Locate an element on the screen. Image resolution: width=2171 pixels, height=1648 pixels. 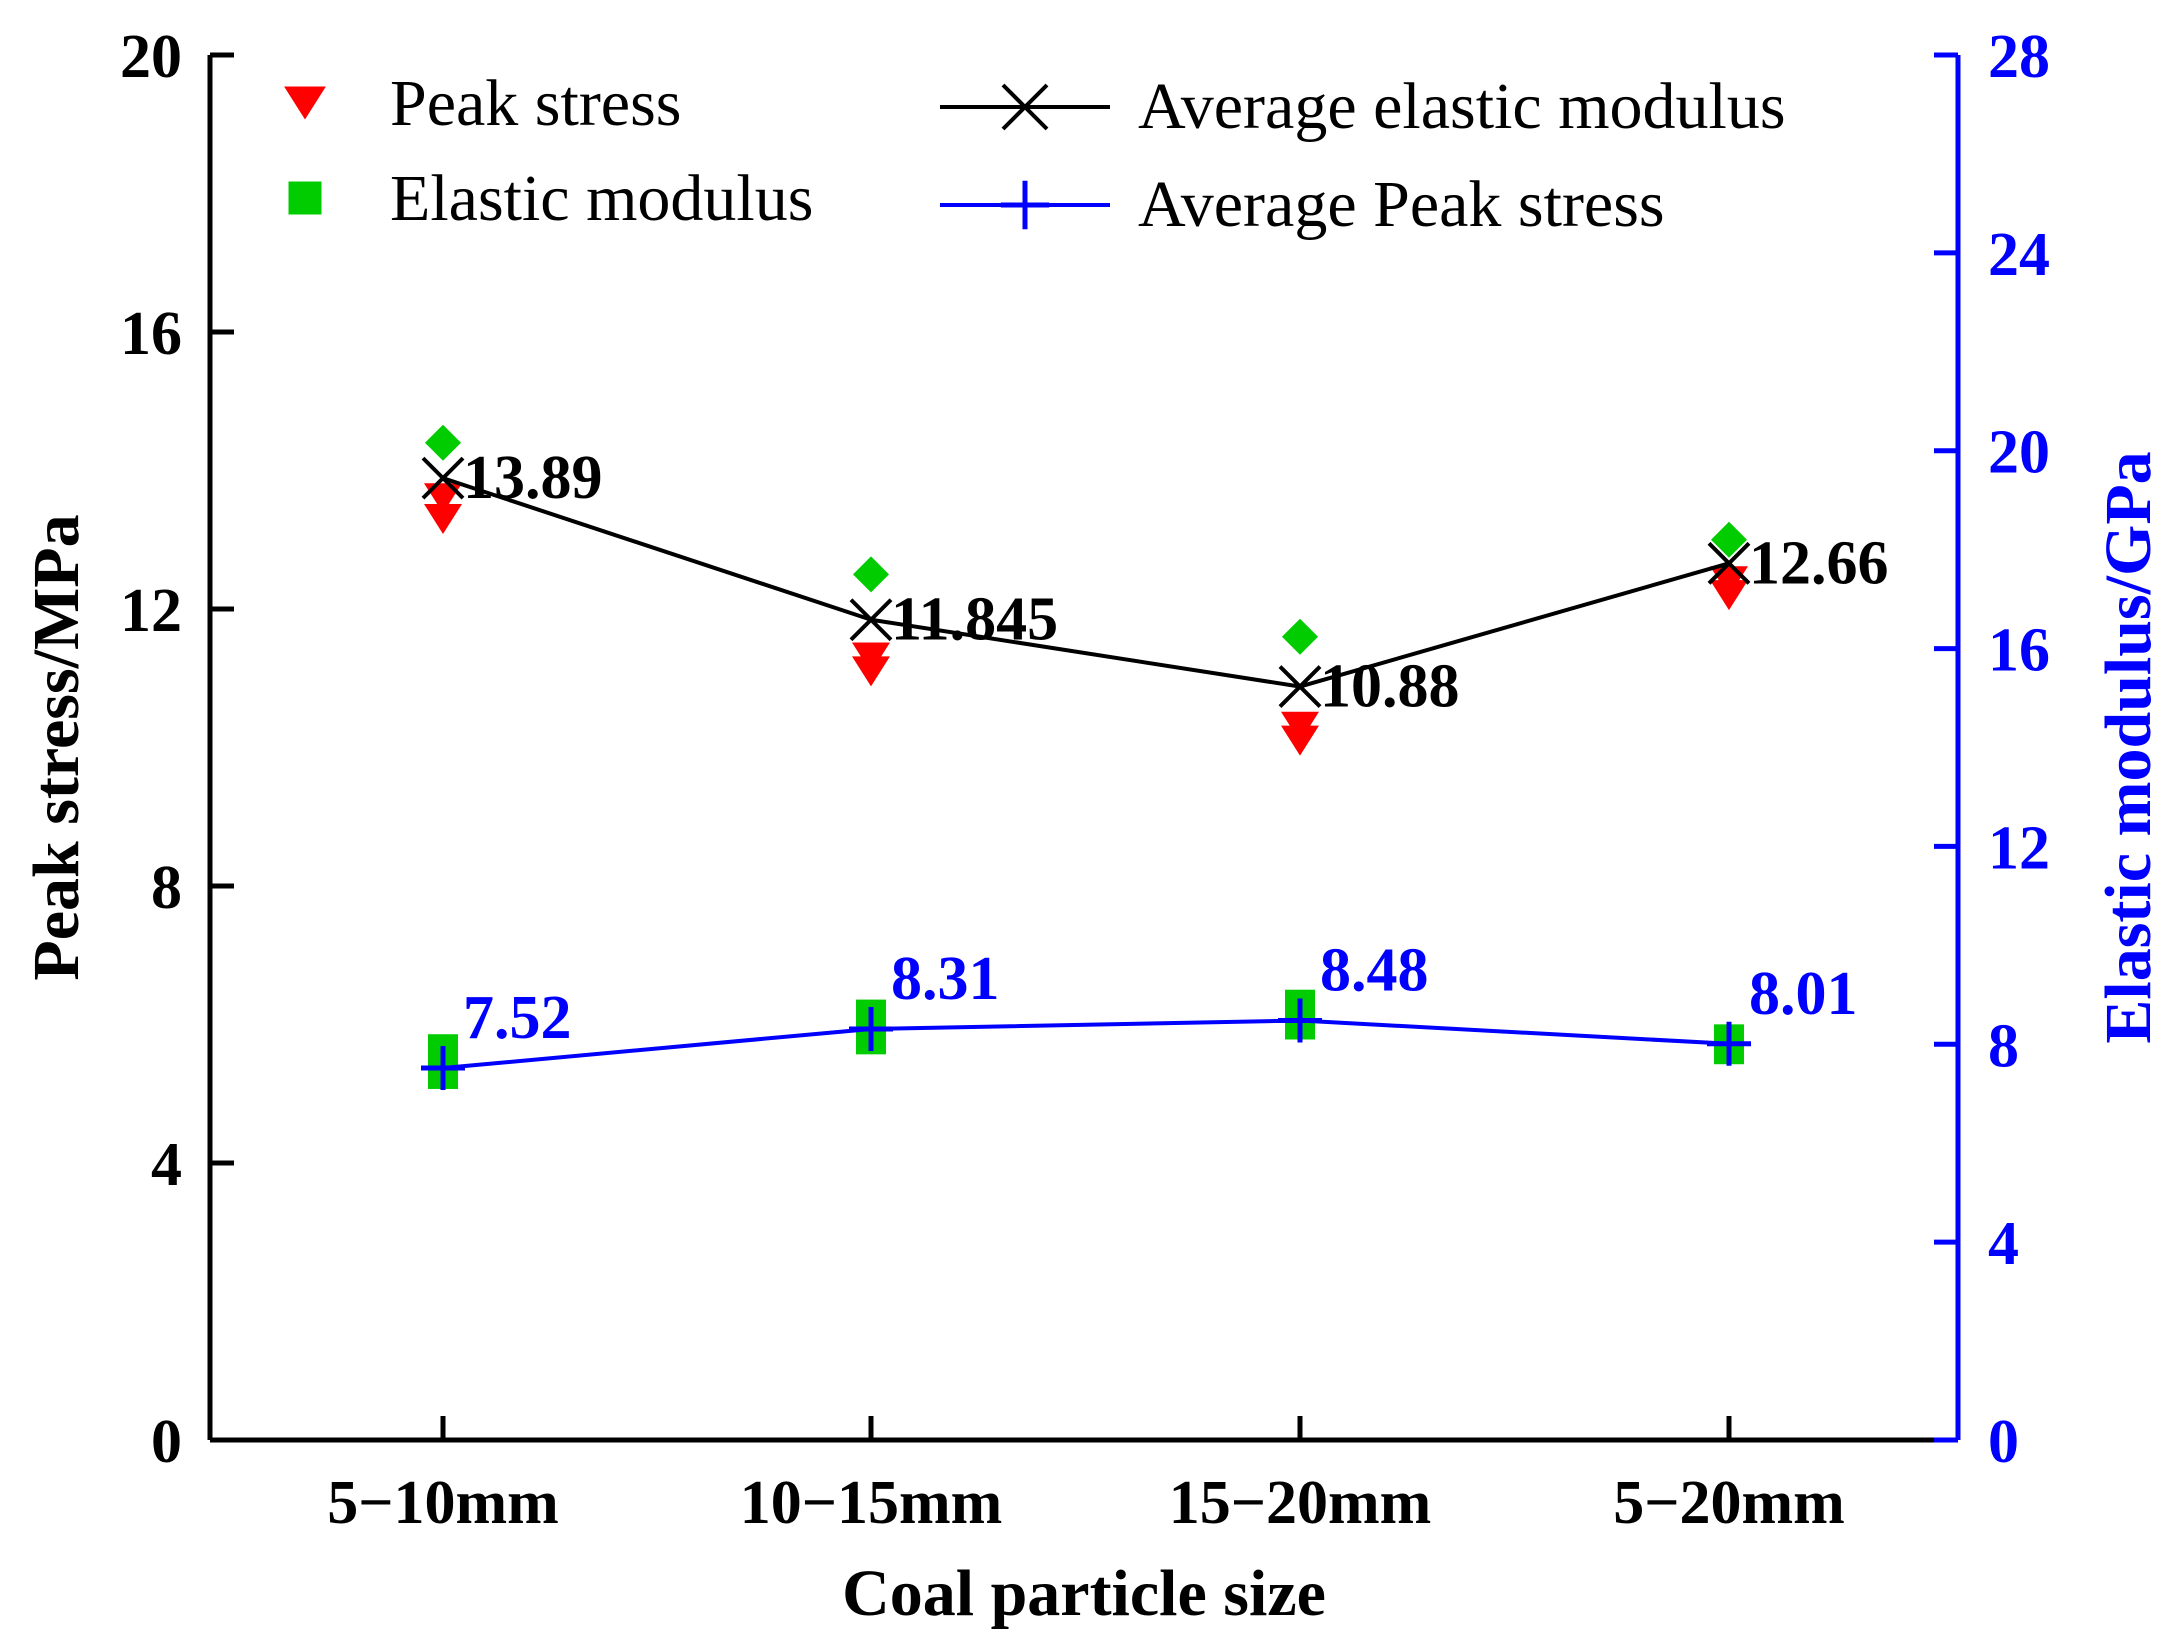
average-peak-stress-data-label: 8.48 is located at coordinates (1374, 971).